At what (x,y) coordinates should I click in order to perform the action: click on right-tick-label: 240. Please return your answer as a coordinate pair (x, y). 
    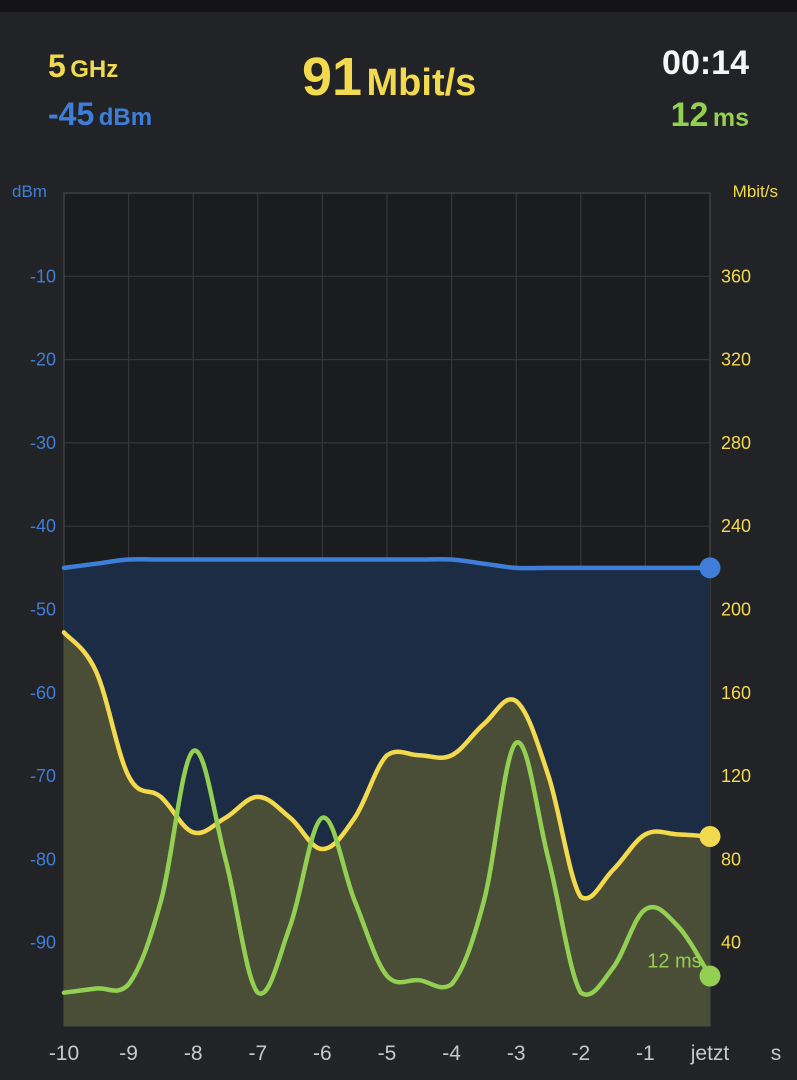
    Looking at the image, I should click on (736, 526).